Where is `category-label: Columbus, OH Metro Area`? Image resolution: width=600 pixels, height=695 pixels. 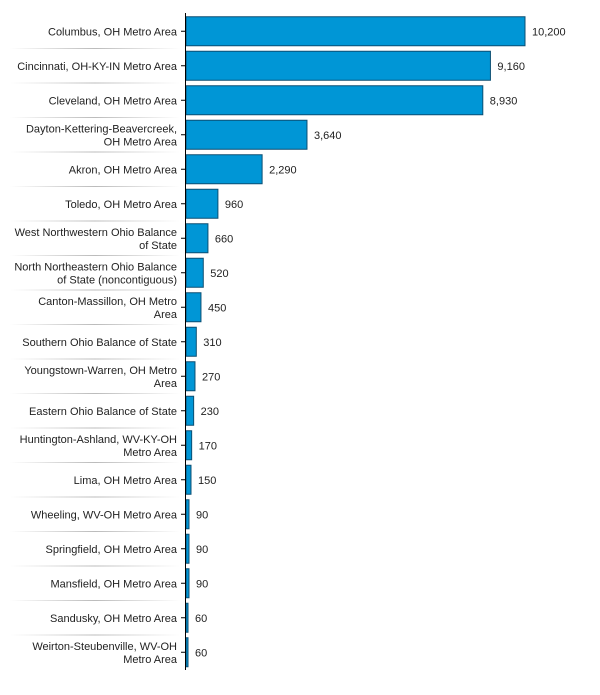
category-label: Columbus, OH Metro Area is located at coordinates (113, 32).